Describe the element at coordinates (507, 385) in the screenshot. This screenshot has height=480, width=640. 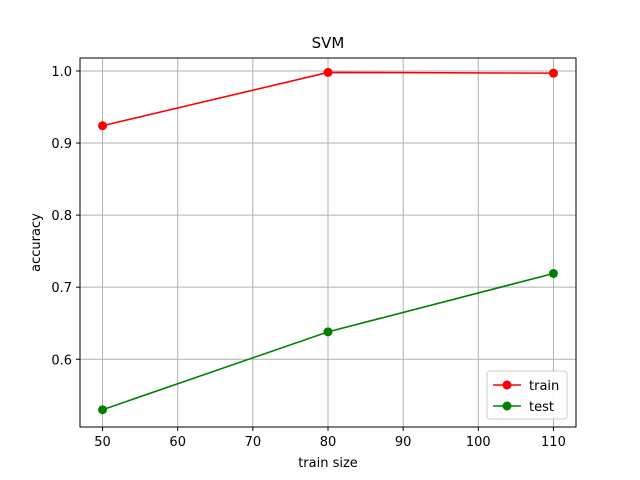
I see `legend-marker-train` at that location.